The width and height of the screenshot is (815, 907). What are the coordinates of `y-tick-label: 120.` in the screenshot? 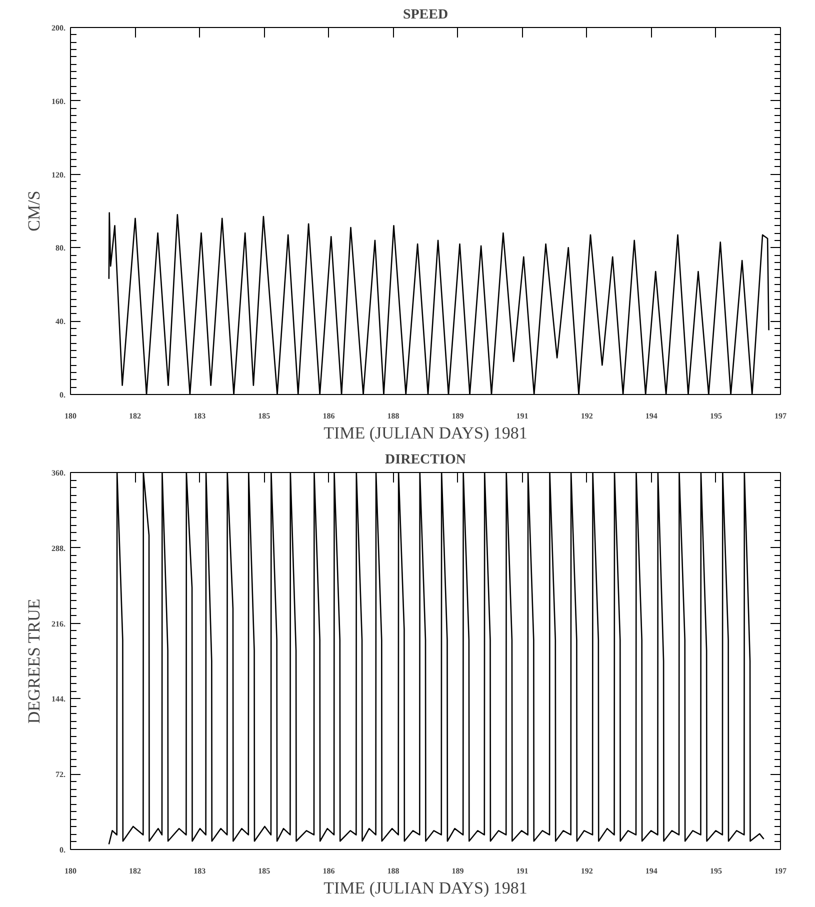 It's located at (59, 175).